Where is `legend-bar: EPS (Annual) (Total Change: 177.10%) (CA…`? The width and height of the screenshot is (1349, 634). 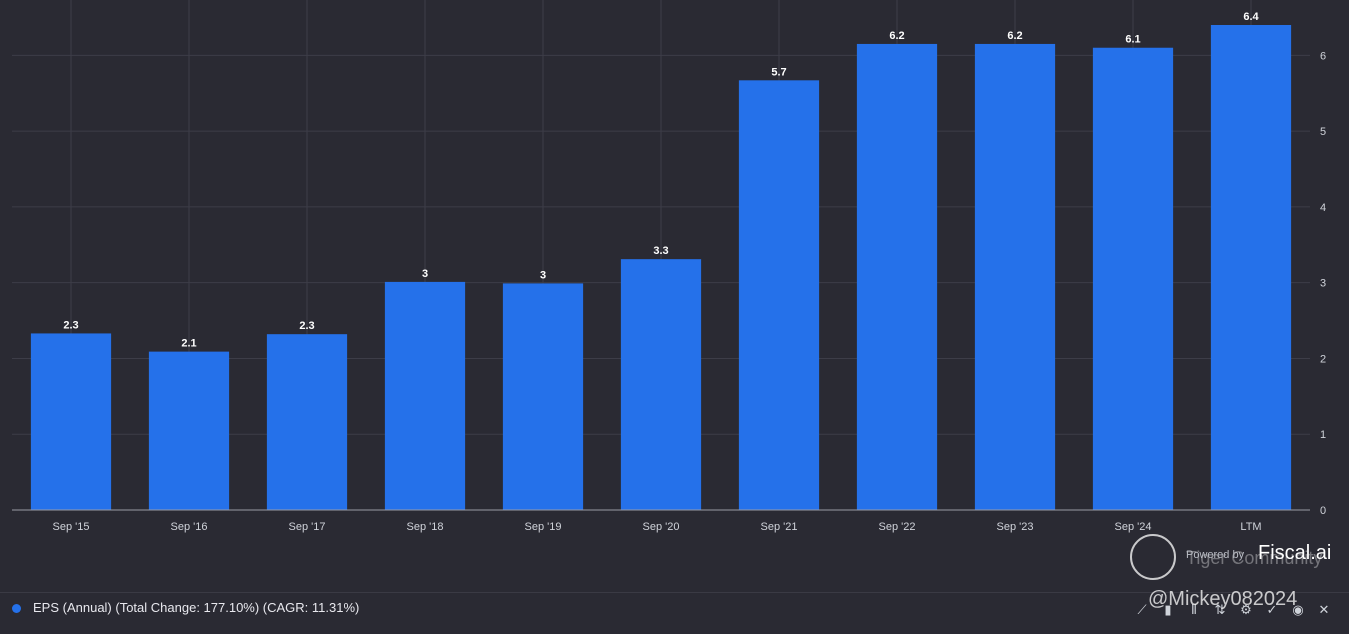 legend-bar: EPS (Annual) (Total Change: 177.10%) (CA… is located at coordinates (674, 613).